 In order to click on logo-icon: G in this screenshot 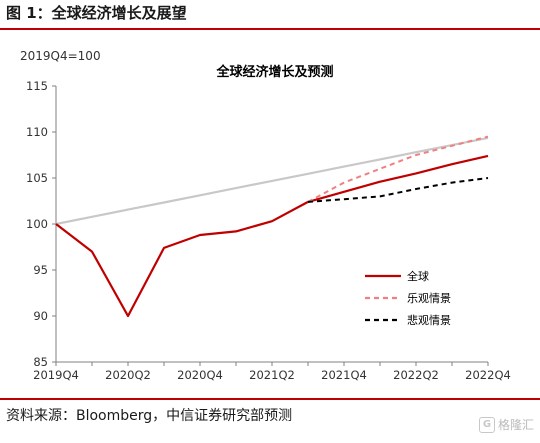, I will do `click(486, 424)`.